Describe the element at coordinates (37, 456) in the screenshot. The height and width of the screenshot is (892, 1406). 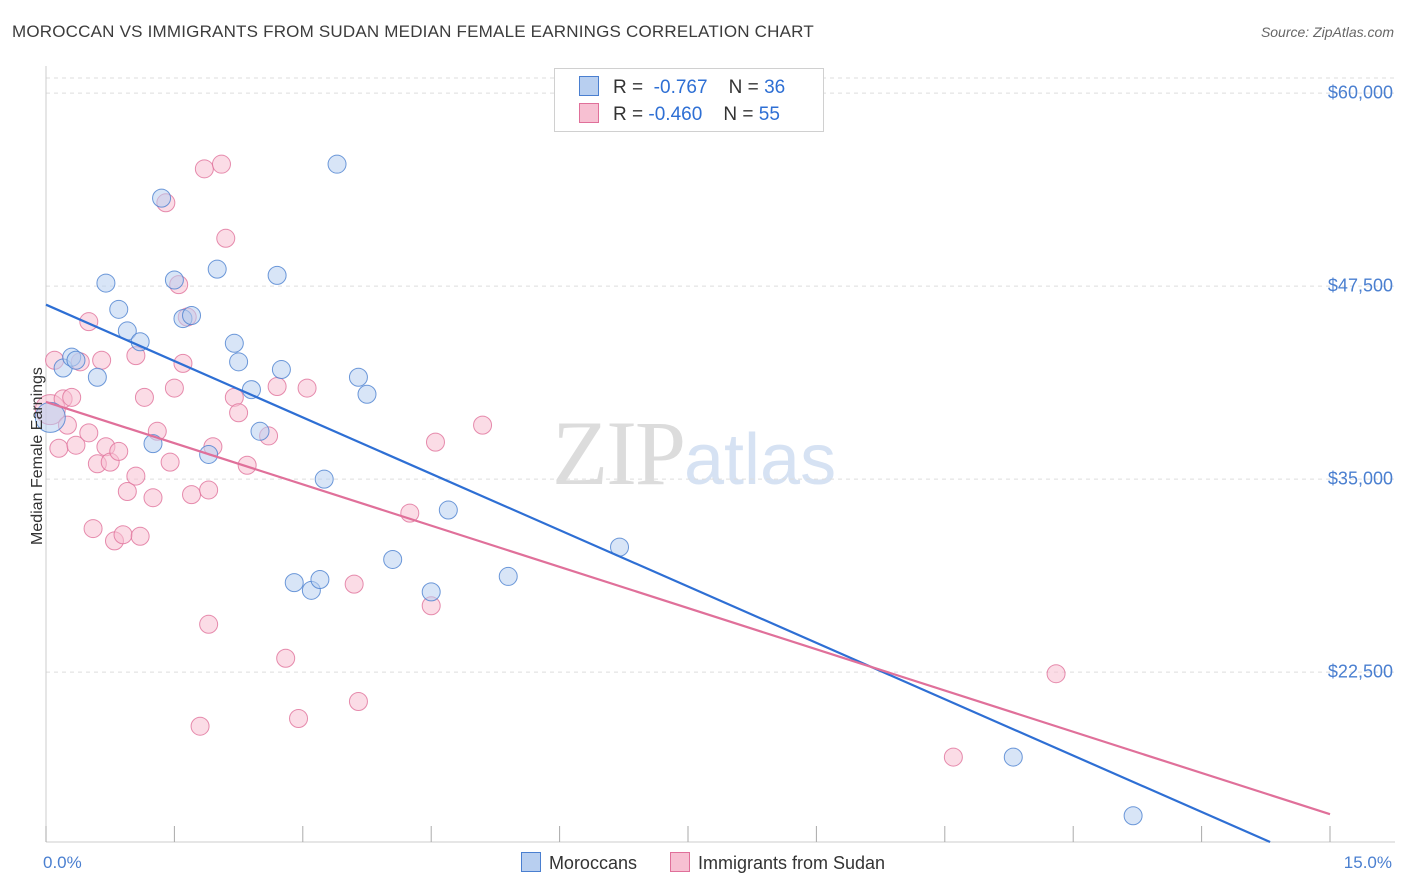
I see `y-axis-label: Median Female Earnings` at that location.